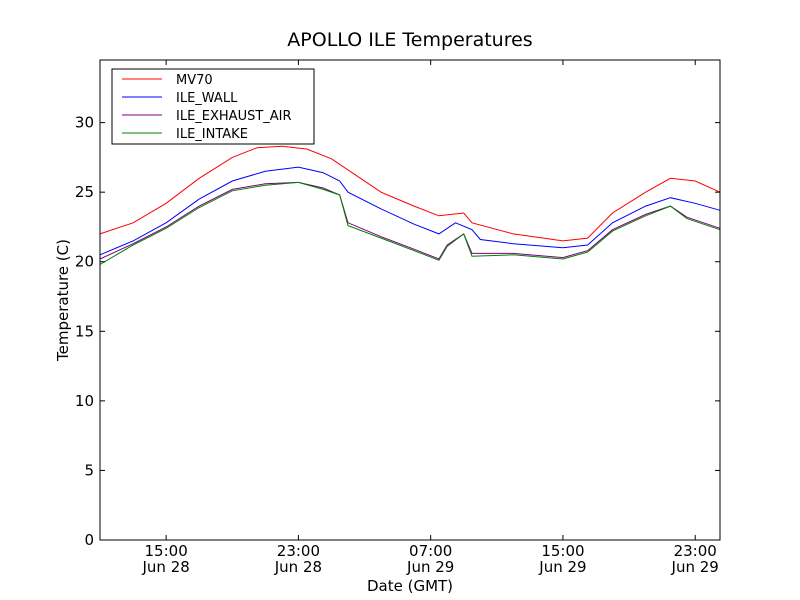 The width and height of the screenshot is (800, 600). What do you see at coordinates (410, 220) in the screenshot?
I see `series-line-ile-exhaust-air` at bounding box center [410, 220].